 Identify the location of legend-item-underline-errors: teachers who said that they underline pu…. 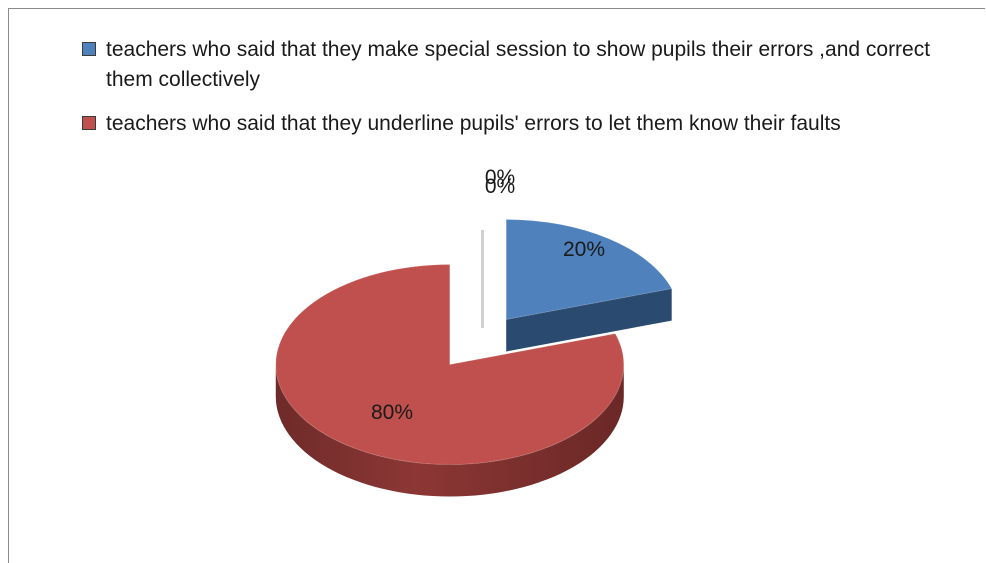
(522, 124).